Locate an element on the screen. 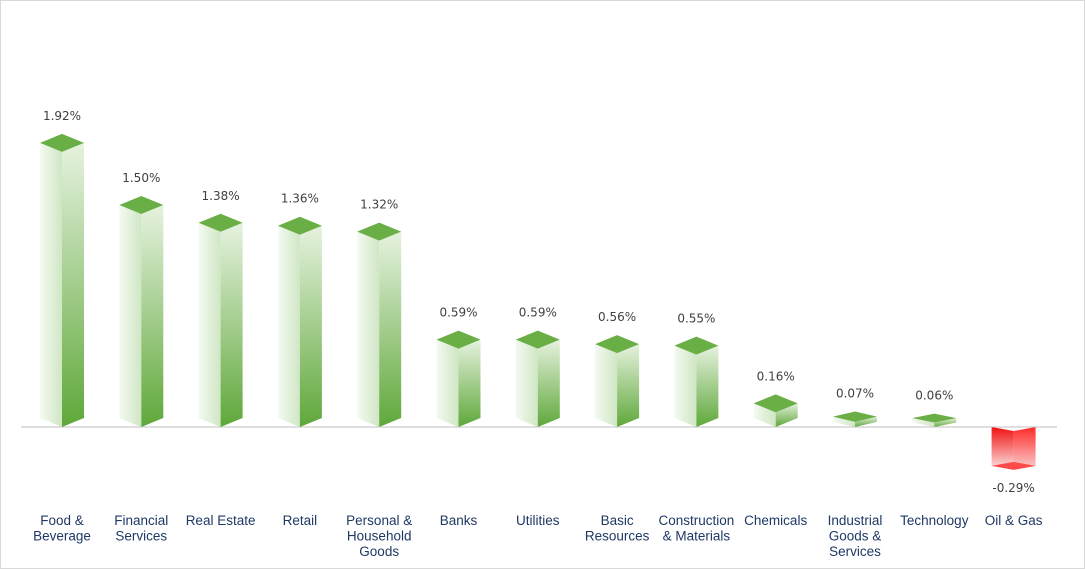  category-tick-label: Basic Resources is located at coordinates (617, 528).